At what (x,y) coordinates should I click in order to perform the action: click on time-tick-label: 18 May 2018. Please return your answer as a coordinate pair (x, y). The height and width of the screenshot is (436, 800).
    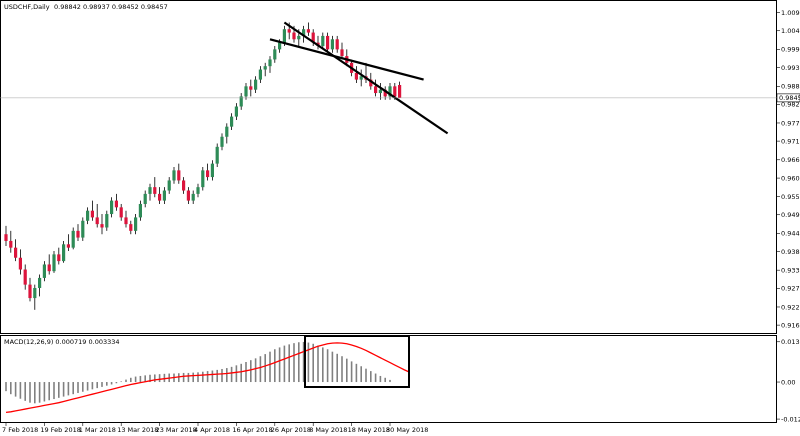
    Looking at the image, I should click on (369, 430).